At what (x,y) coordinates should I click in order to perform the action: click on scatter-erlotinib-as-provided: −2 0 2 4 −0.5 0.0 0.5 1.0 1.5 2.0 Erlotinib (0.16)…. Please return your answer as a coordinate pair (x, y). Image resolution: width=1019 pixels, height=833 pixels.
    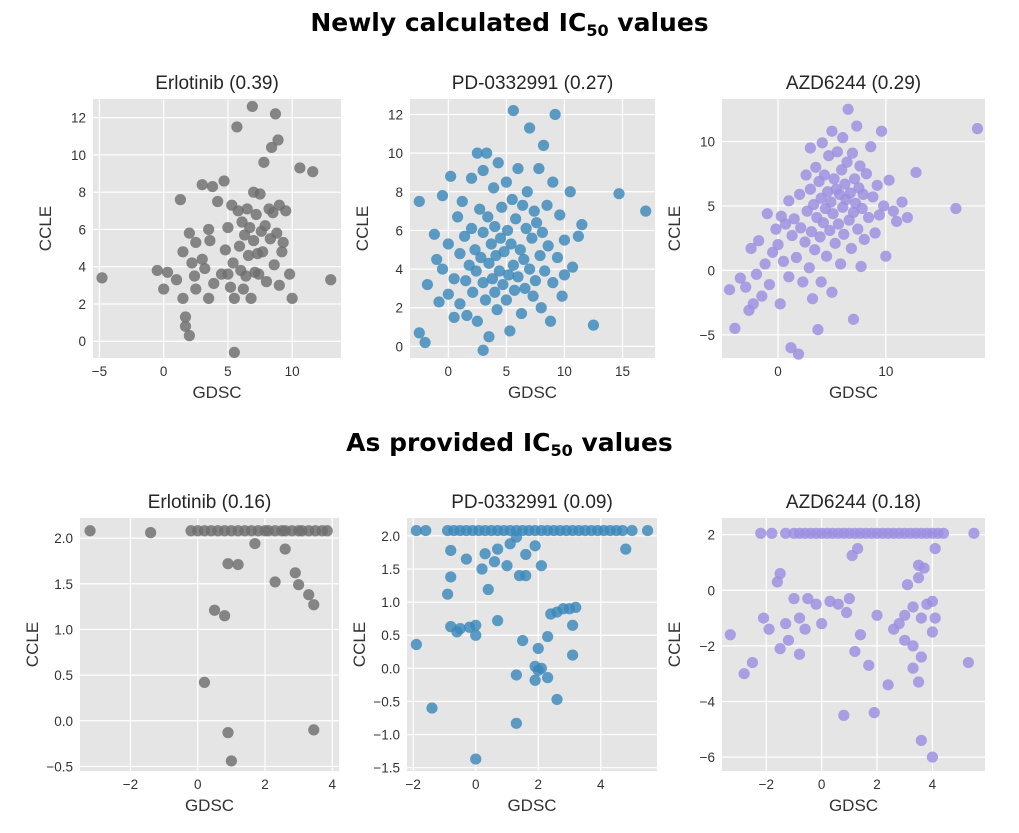
    Looking at the image, I should click on (181, 653).